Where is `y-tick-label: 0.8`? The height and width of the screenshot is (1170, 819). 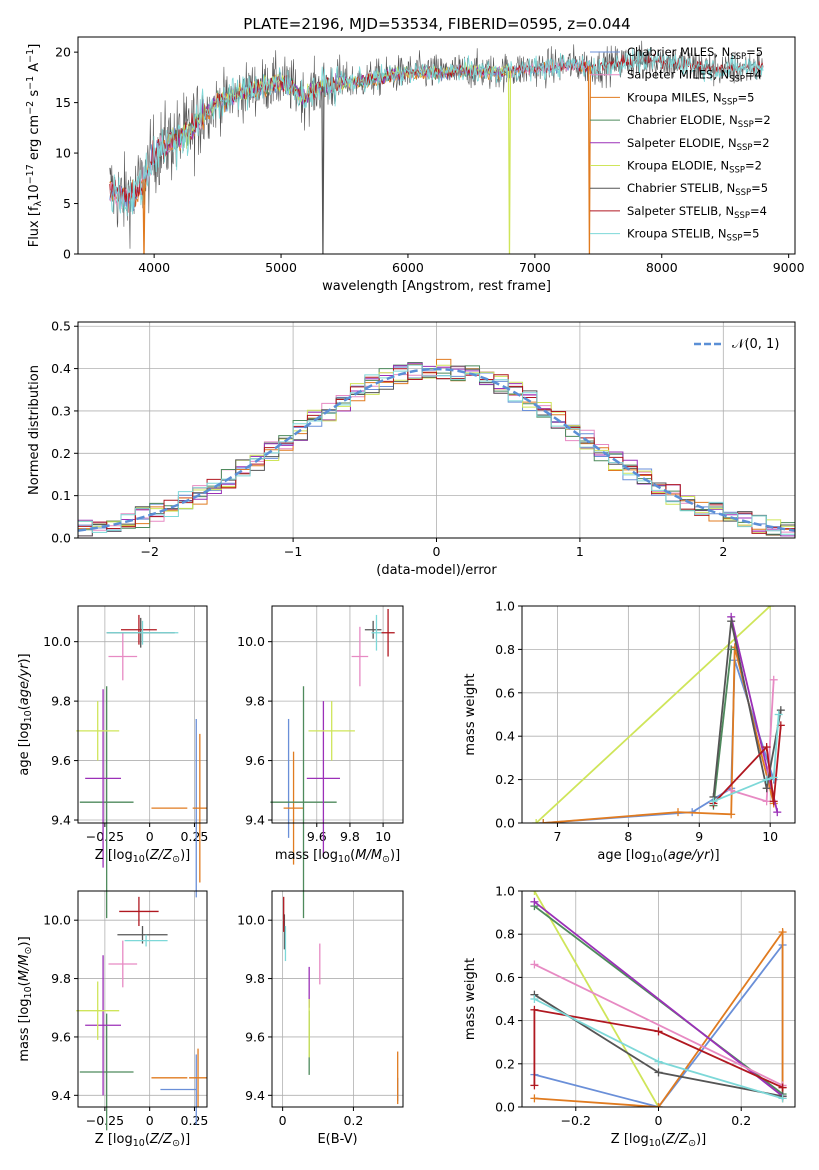
y-tick-label: 0.8 is located at coordinates (505, 934).